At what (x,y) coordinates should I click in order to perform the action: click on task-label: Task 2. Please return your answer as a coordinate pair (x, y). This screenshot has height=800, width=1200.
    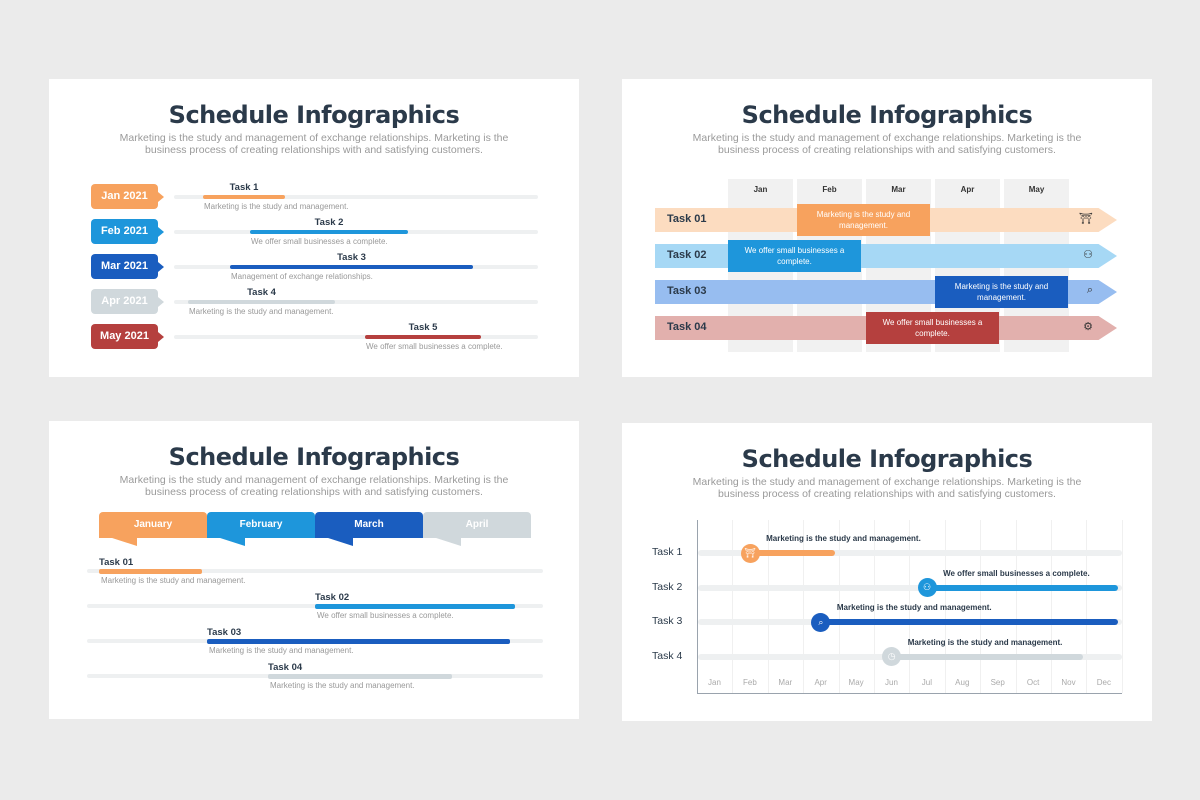
    Looking at the image, I should click on (667, 586).